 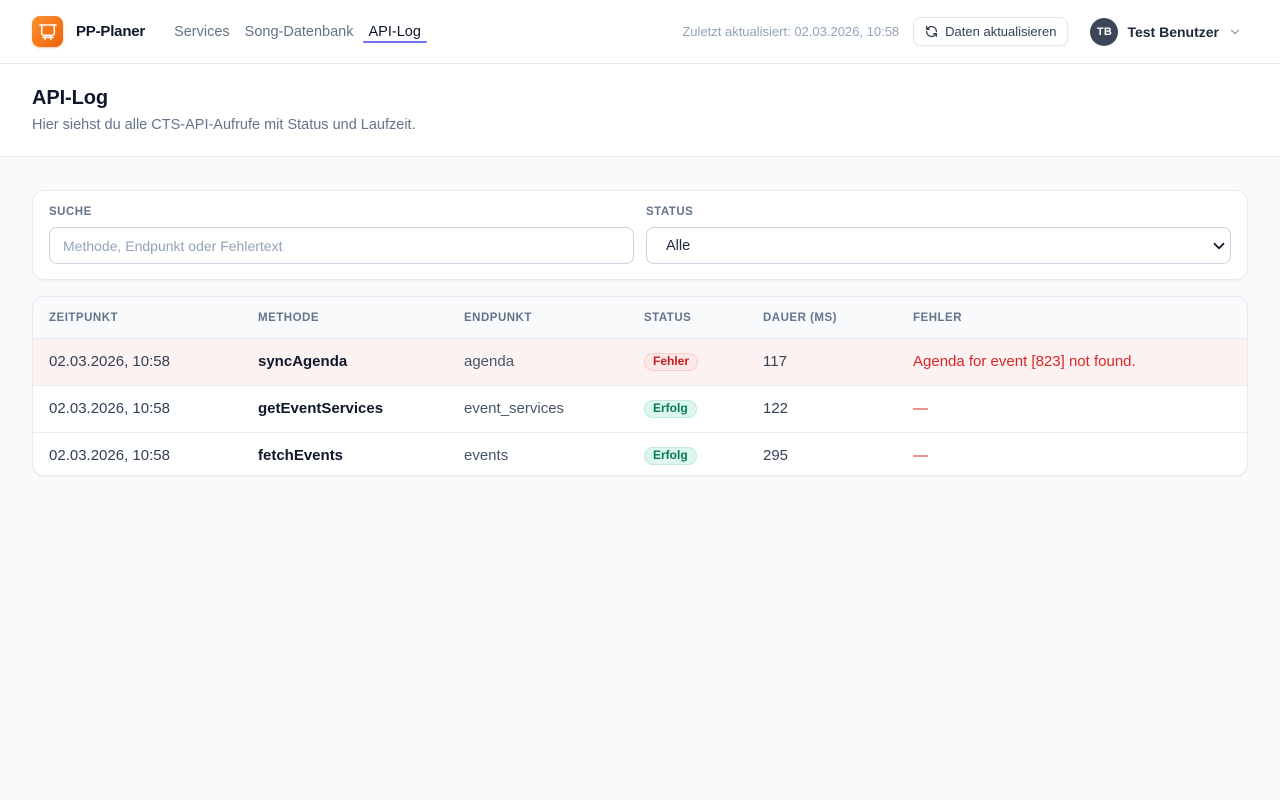 What do you see at coordinates (345, 408) in the screenshot?
I see `cell-method: getEventServices` at bounding box center [345, 408].